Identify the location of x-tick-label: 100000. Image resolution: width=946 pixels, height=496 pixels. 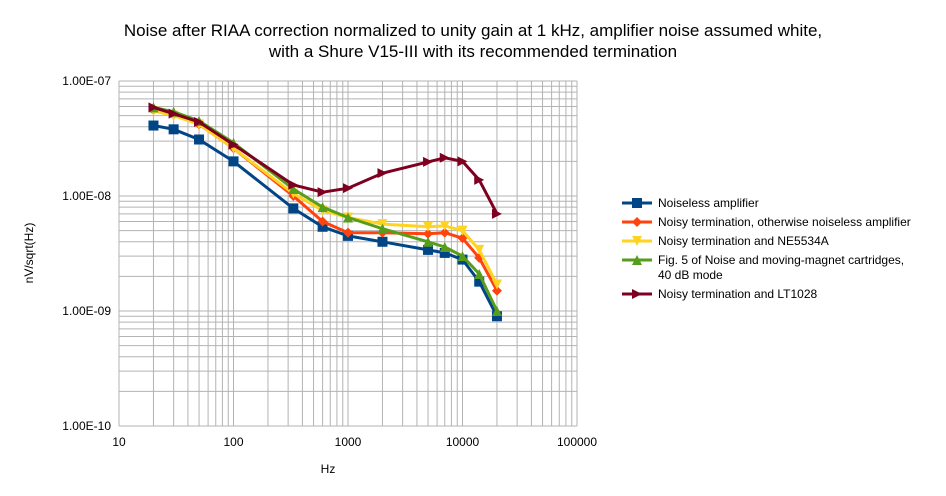
(577, 442).